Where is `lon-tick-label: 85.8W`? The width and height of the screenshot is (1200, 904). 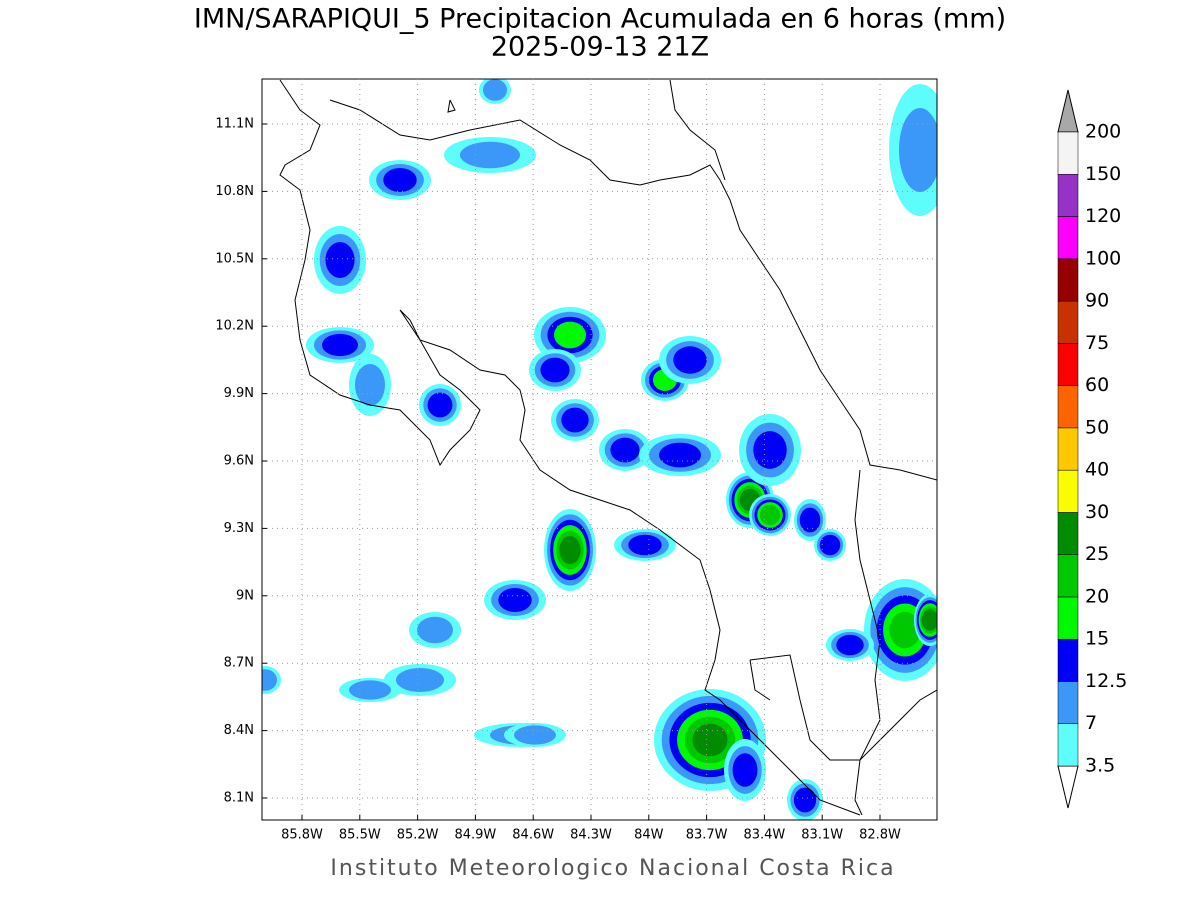
lon-tick-label: 85.8W is located at coordinates (302, 835).